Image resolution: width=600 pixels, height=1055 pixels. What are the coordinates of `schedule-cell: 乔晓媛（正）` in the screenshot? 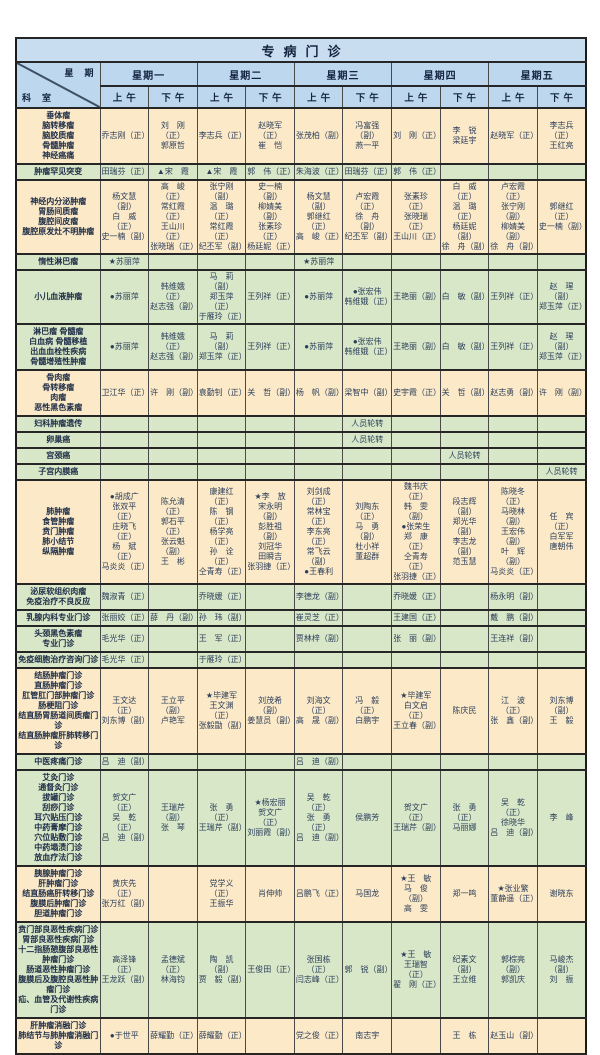 It's located at (416, 597).